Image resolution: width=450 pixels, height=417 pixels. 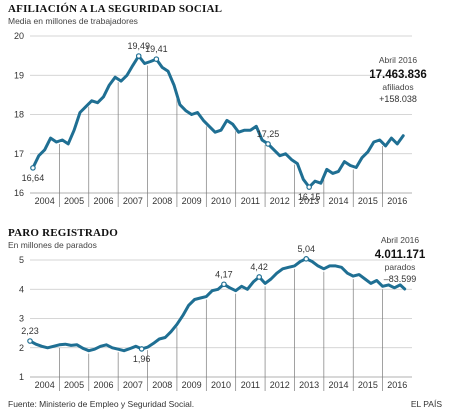 What do you see at coordinates (21, 260) in the screenshot?
I see `y-tick-label: 5` at bounding box center [21, 260].